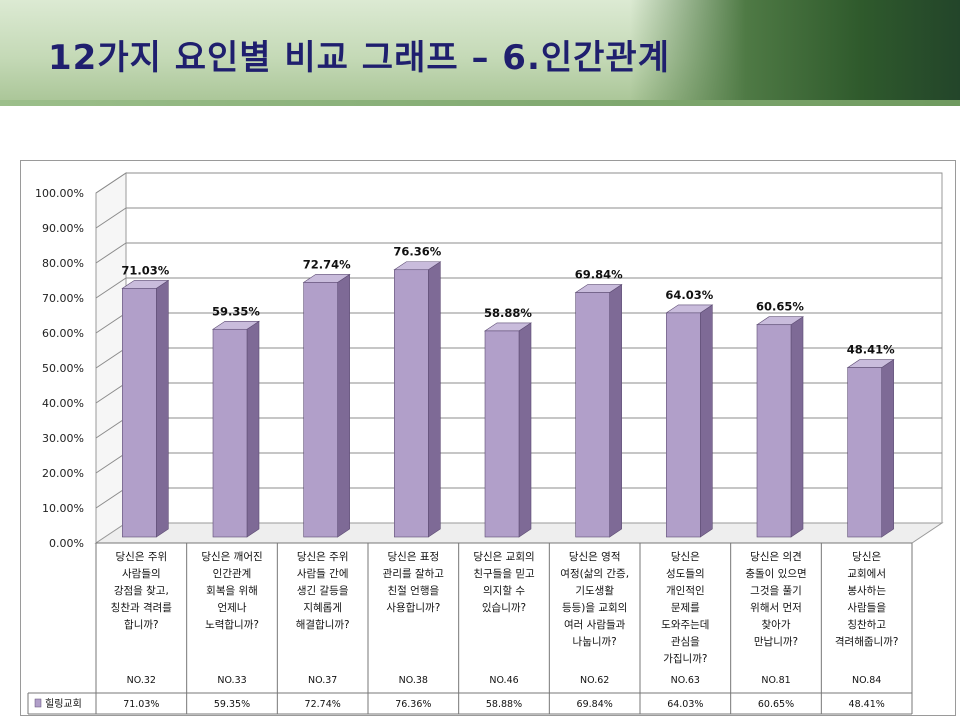  What do you see at coordinates (871, 350) in the screenshot?
I see `data-label: 48.41%` at bounding box center [871, 350].